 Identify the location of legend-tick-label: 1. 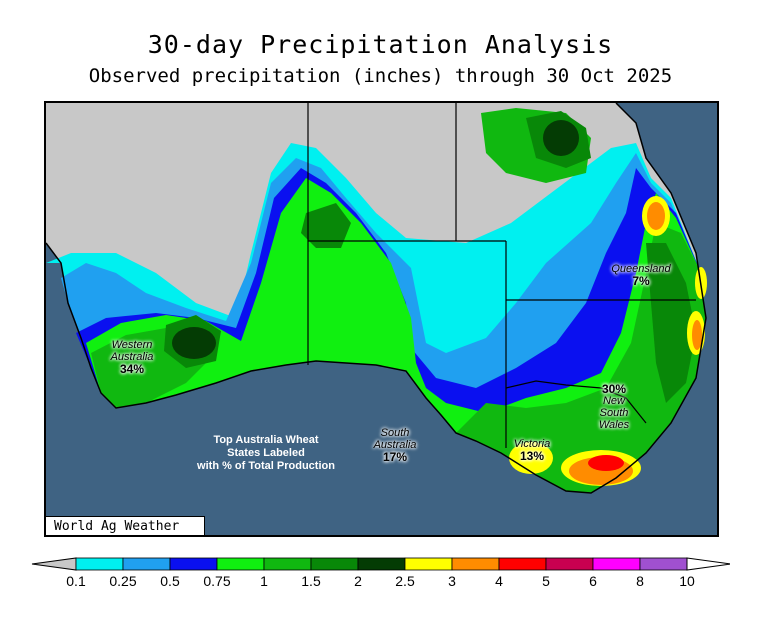
(264, 581).